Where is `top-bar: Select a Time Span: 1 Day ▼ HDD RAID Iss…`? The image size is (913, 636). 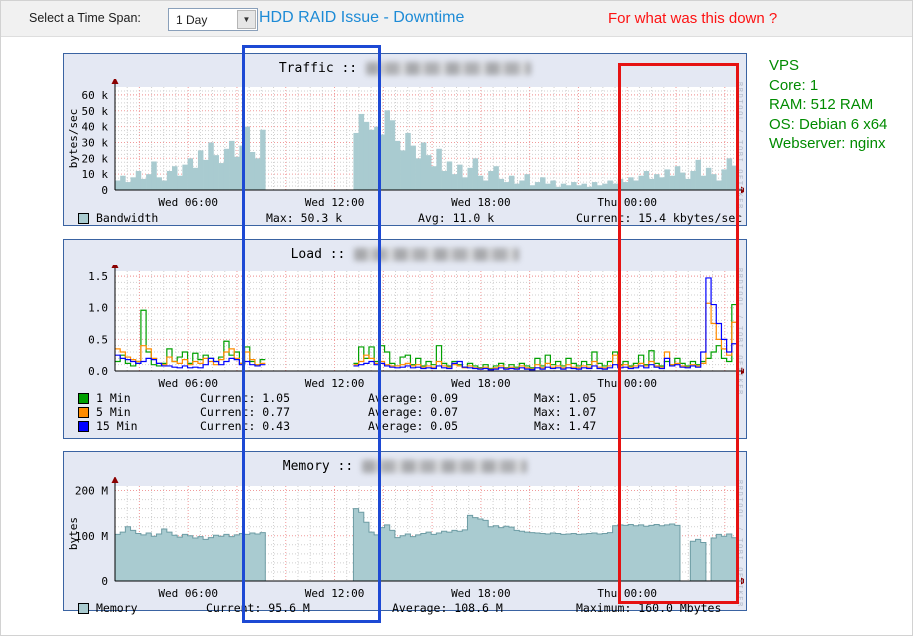
top-bar: Select a Time Span: 1 Day ▼ HDD RAID Iss… is located at coordinates (456, 19).